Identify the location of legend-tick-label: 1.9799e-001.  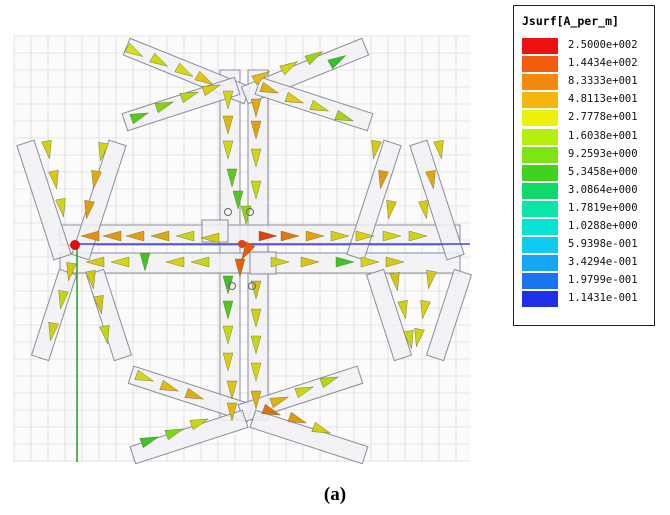
(603, 280).